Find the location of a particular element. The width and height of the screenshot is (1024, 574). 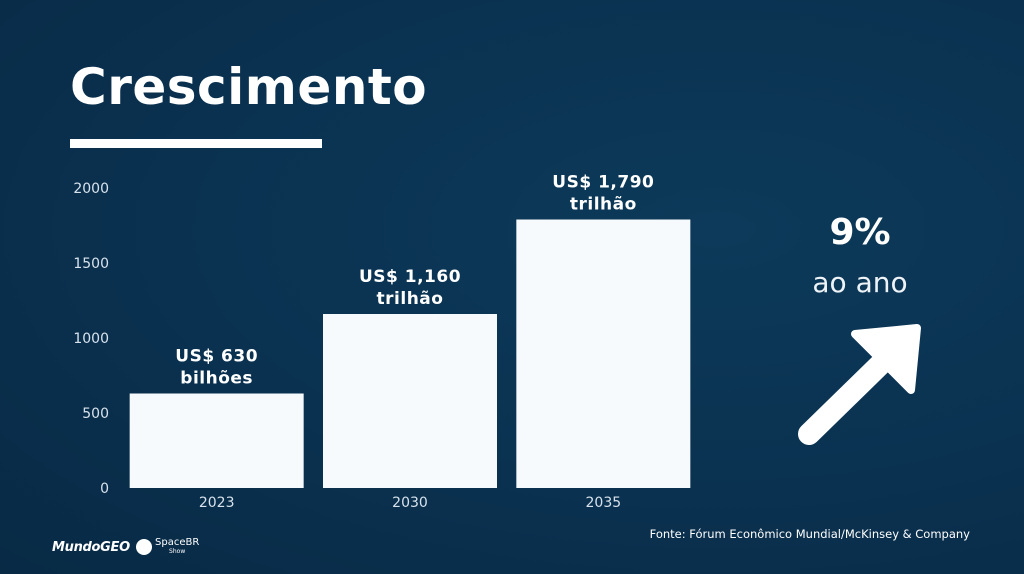

spacebr-logo-subtext: Show is located at coordinates (177, 551).